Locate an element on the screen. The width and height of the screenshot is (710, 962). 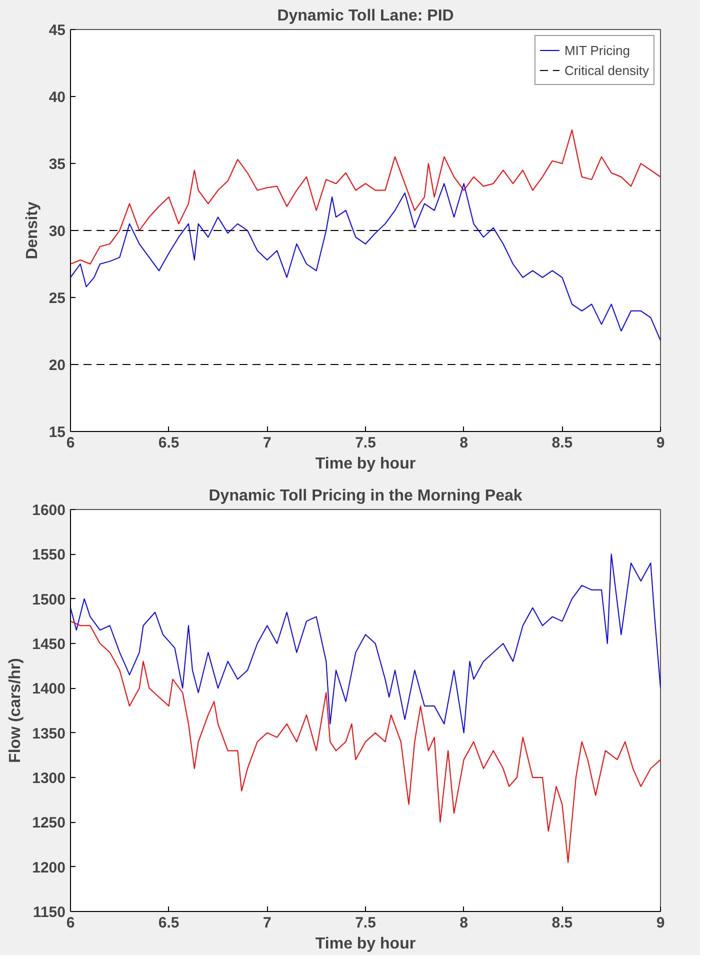
y-tick-label: 1450 is located at coordinates (49, 644).